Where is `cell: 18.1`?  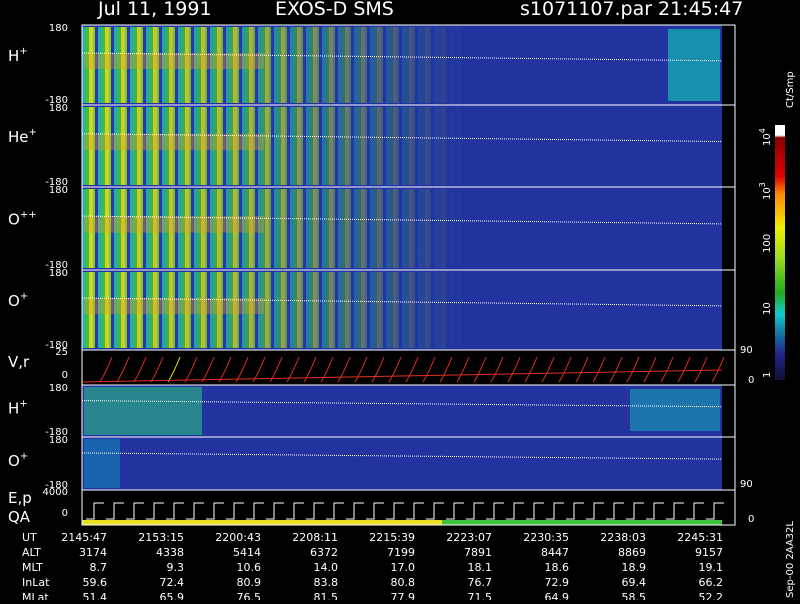
cell: 18.1 is located at coordinates (480, 567).